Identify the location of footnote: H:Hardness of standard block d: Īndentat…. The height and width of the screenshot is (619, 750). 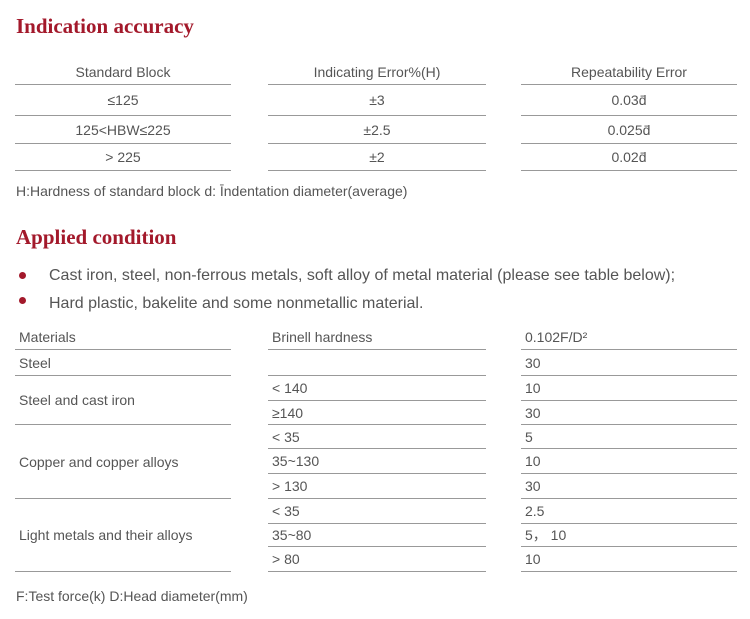
(212, 191).